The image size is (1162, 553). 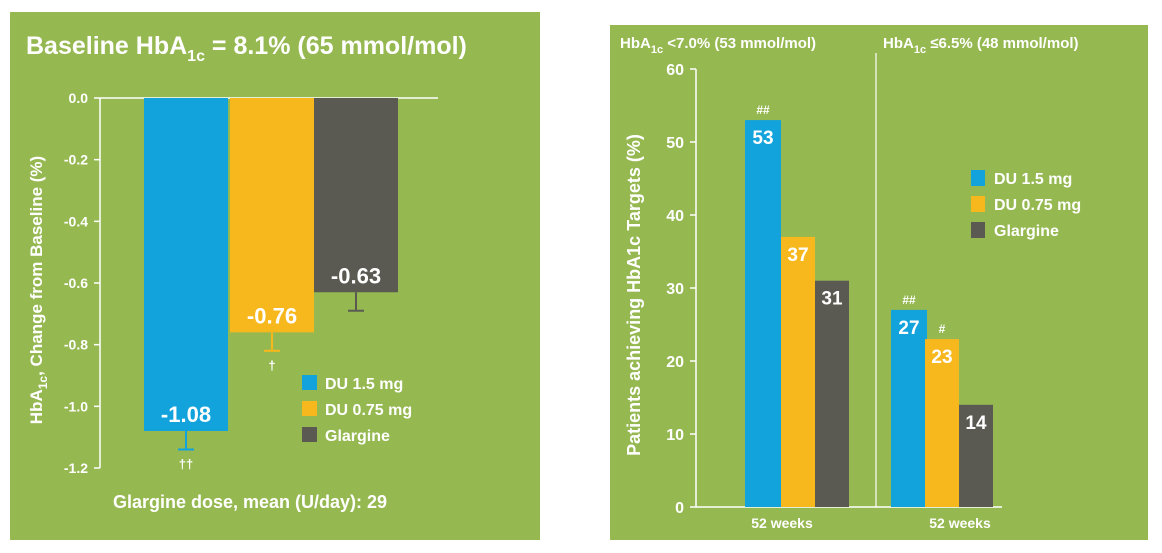 What do you see at coordinates (271, 365) in the screenshot?
I see `significance-marker: †` at bounding box center [271, 365].